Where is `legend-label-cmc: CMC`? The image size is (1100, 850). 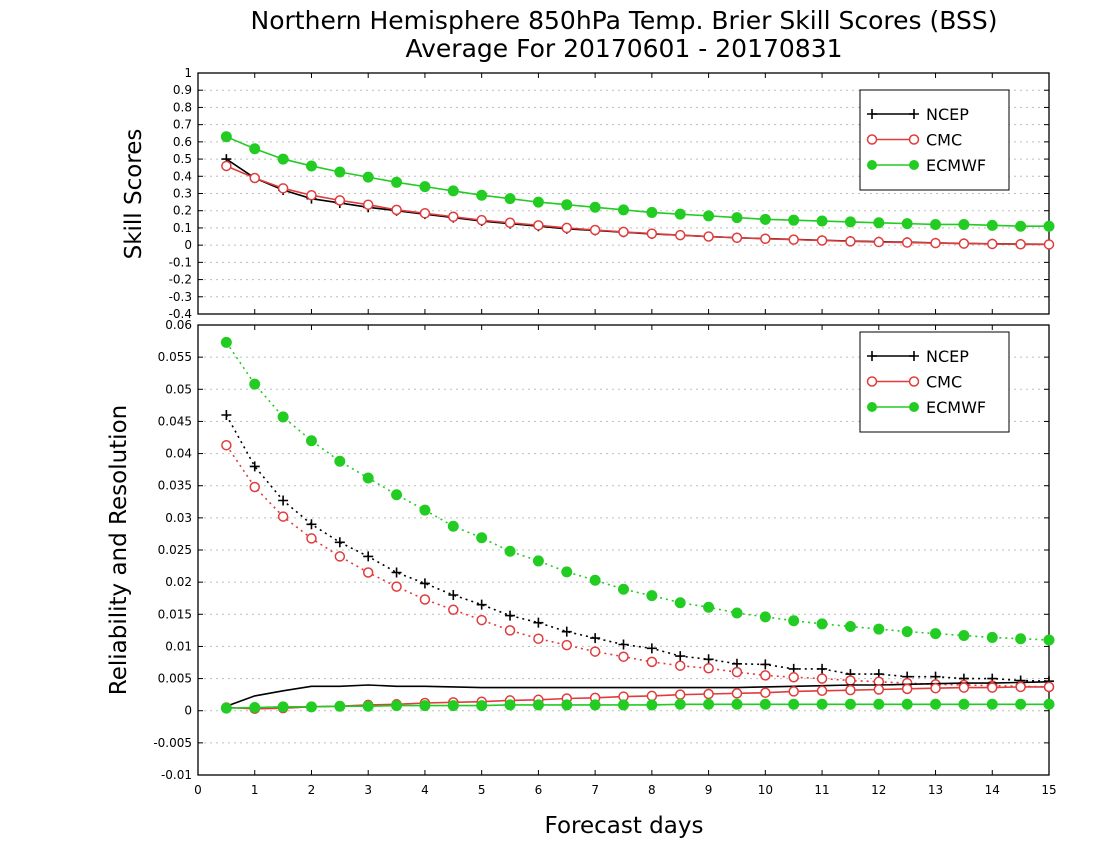 legend-label-cmc: CMC is located at coordinates (944, 140).